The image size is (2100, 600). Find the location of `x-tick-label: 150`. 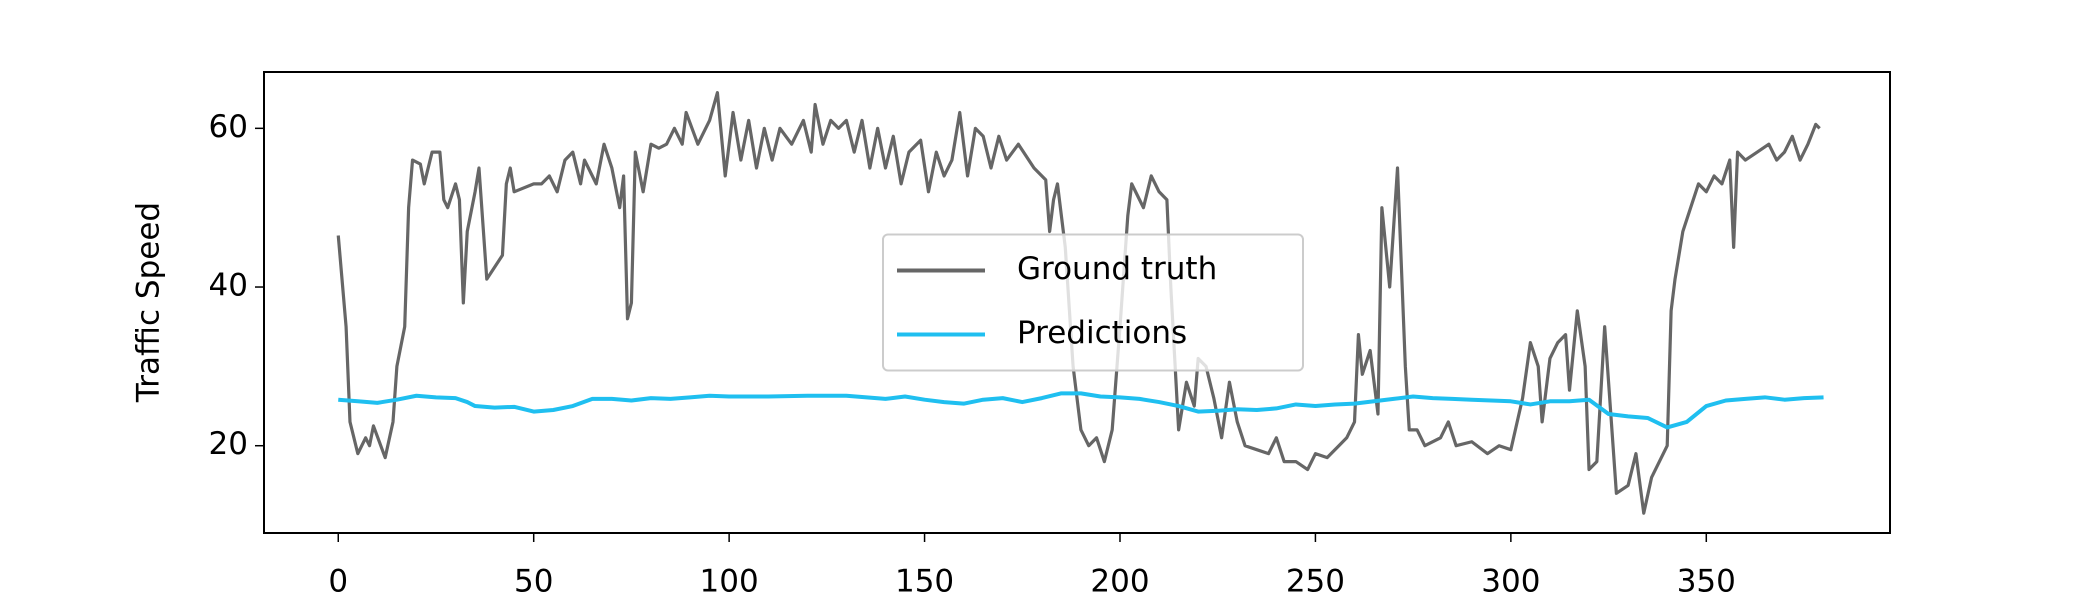

x-tick-label: 150 is located at coordinates (924, 582).